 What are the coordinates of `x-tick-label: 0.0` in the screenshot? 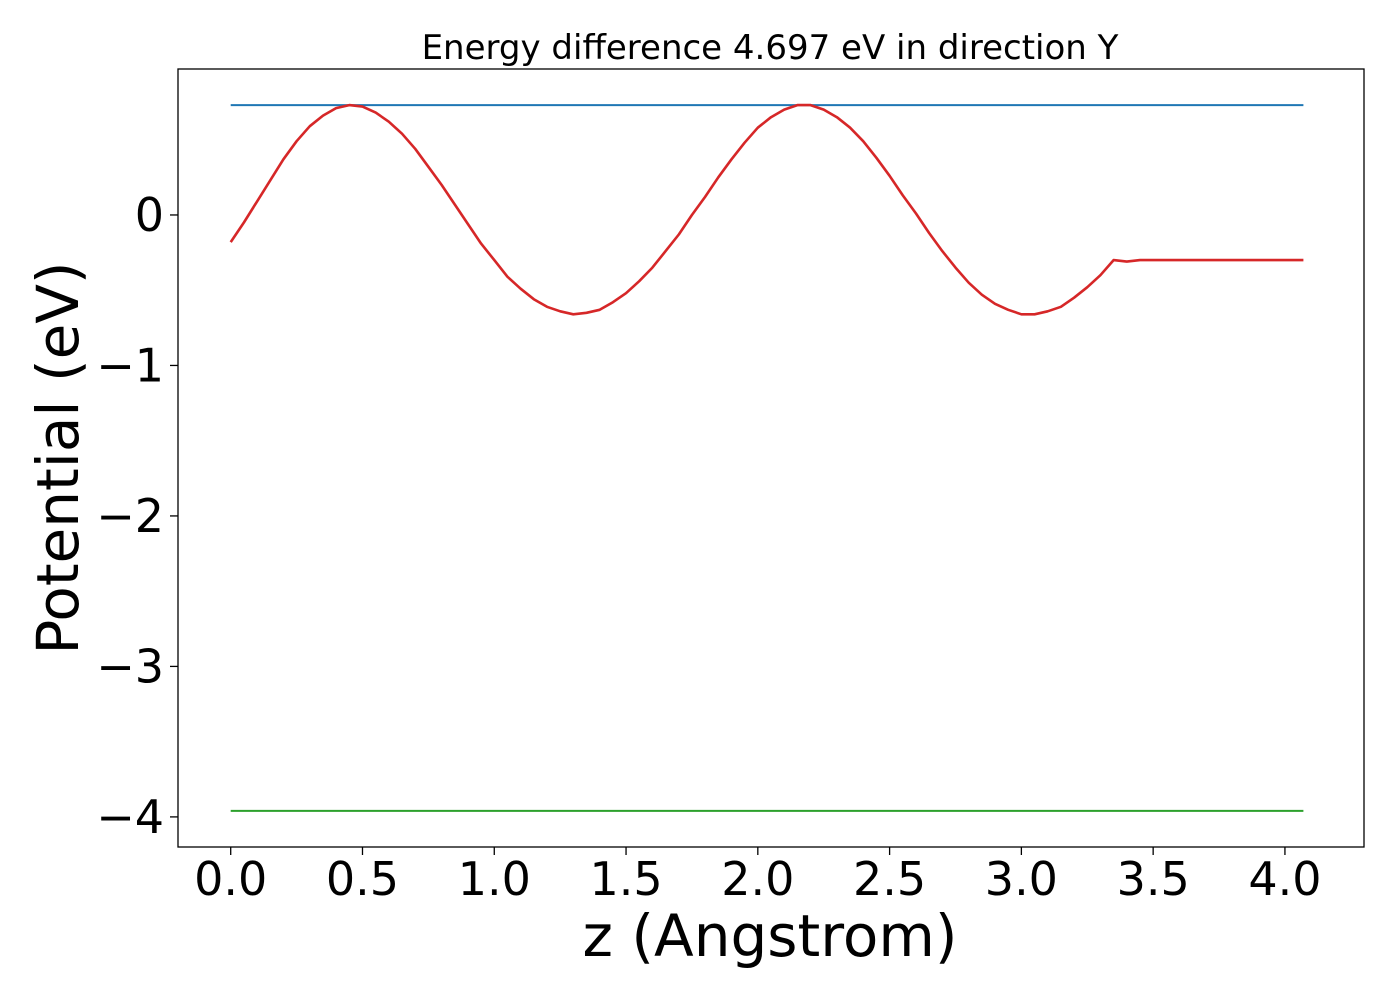 It's located at (230, 879).